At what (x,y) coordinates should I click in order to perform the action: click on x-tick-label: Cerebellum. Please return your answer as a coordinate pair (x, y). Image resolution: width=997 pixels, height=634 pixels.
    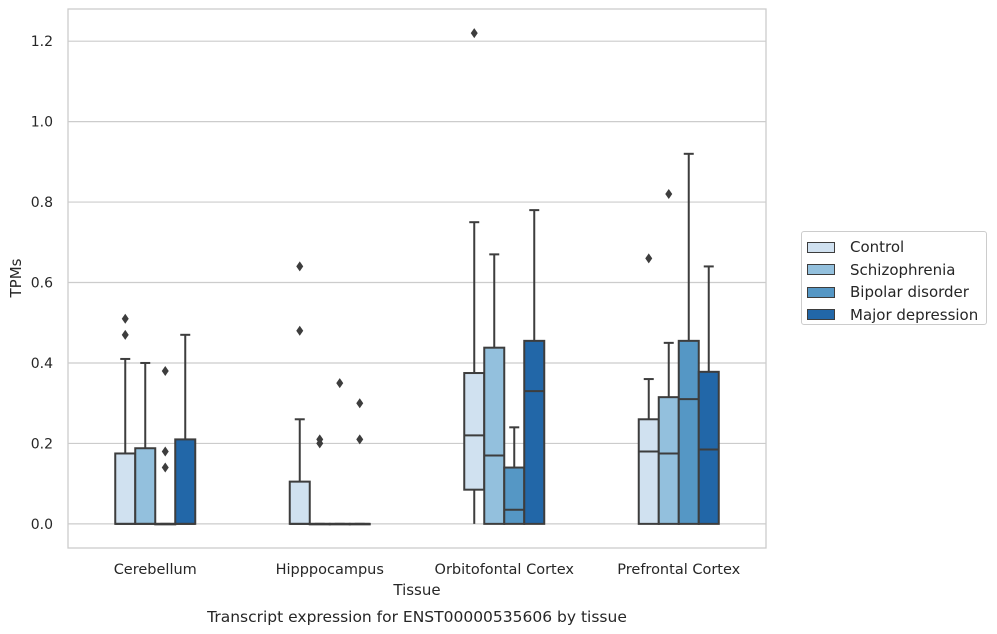
    Looking at the image, I should click on (155, 570).